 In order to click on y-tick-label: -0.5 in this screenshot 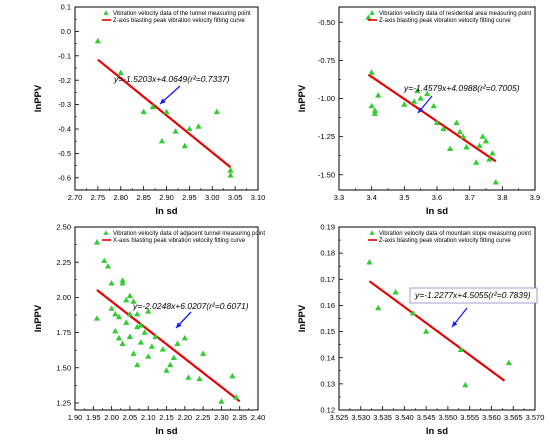, I will do `click(64, 153)`.